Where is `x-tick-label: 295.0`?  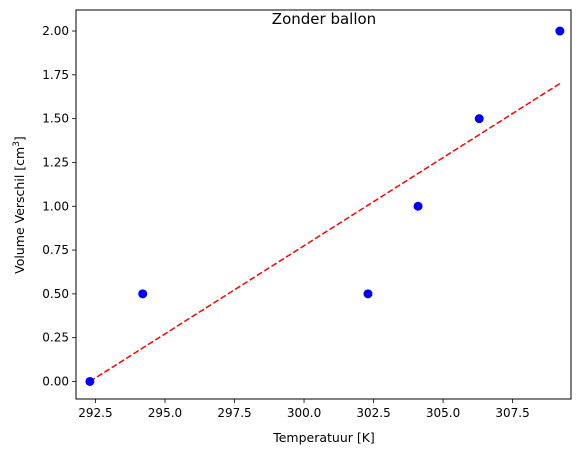 x-tick-label: 295.0 is located at coordinates (165, 413).